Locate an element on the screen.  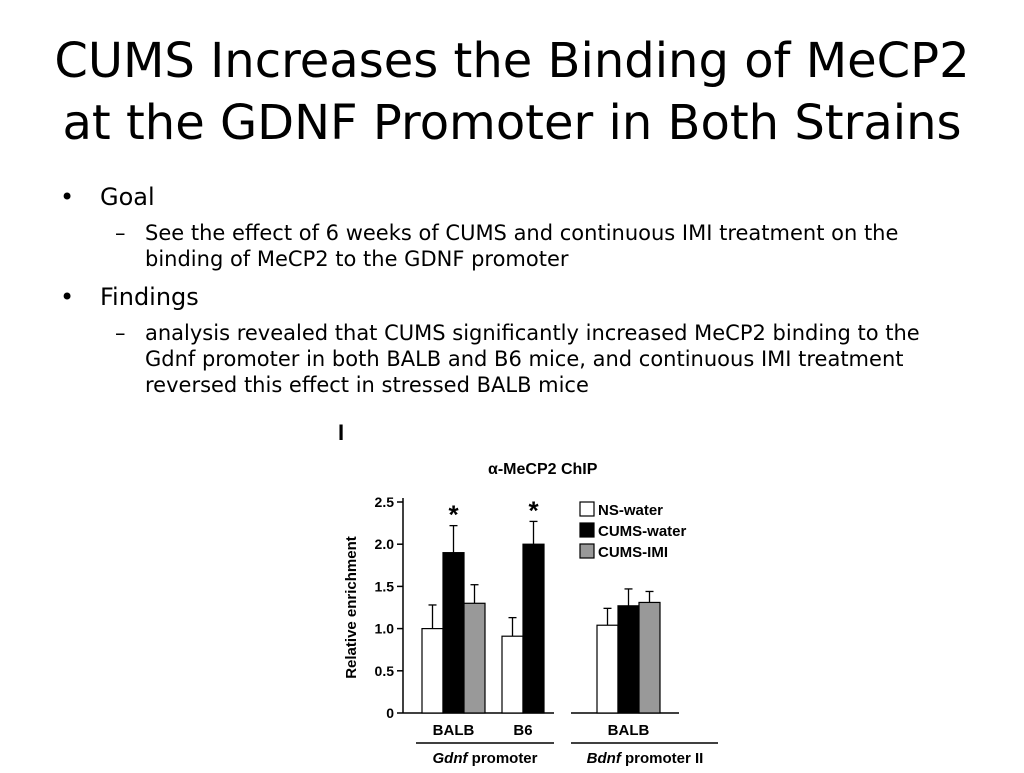
legend-label: CUMS-water is located at coordinates (642, 531).